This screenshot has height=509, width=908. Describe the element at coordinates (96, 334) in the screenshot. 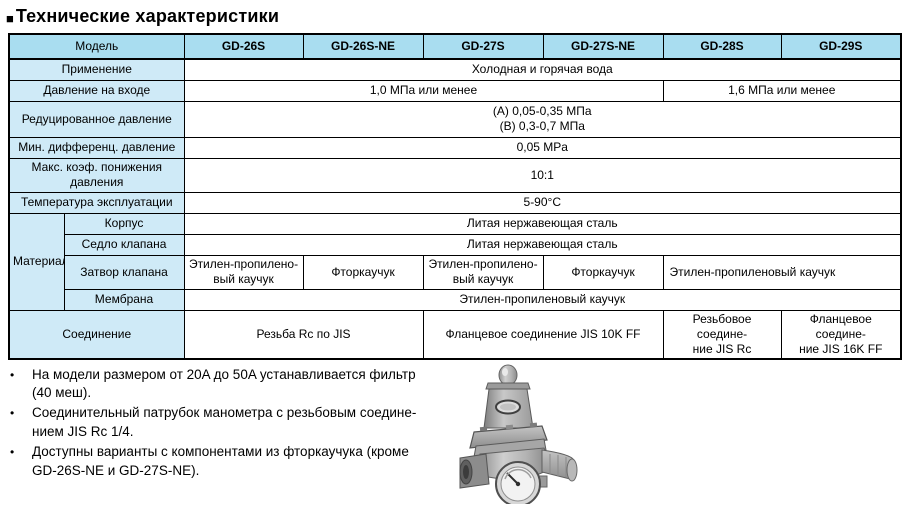

I see `connection-label: Соединение` at that location.